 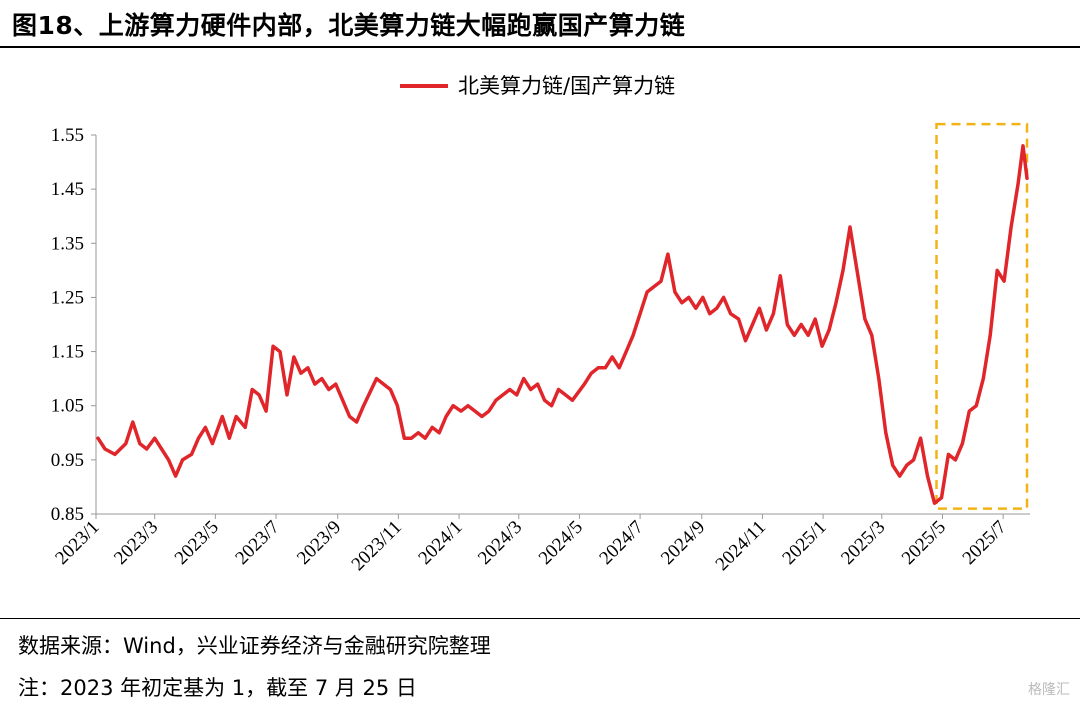 What do you see at coordinates (440, 543) in the screenshot?
I see `x-tick-label: 2024/1` at bounding box center [440, 543].